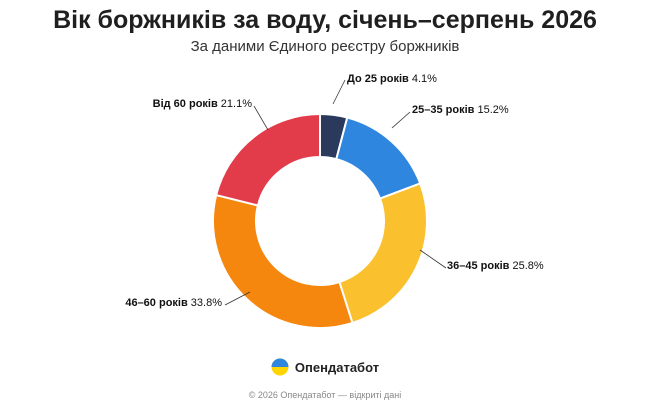 The width and height of the screenshot is (650, 414). I want to click on slice-category: 36–45 років, so click(479, 266).